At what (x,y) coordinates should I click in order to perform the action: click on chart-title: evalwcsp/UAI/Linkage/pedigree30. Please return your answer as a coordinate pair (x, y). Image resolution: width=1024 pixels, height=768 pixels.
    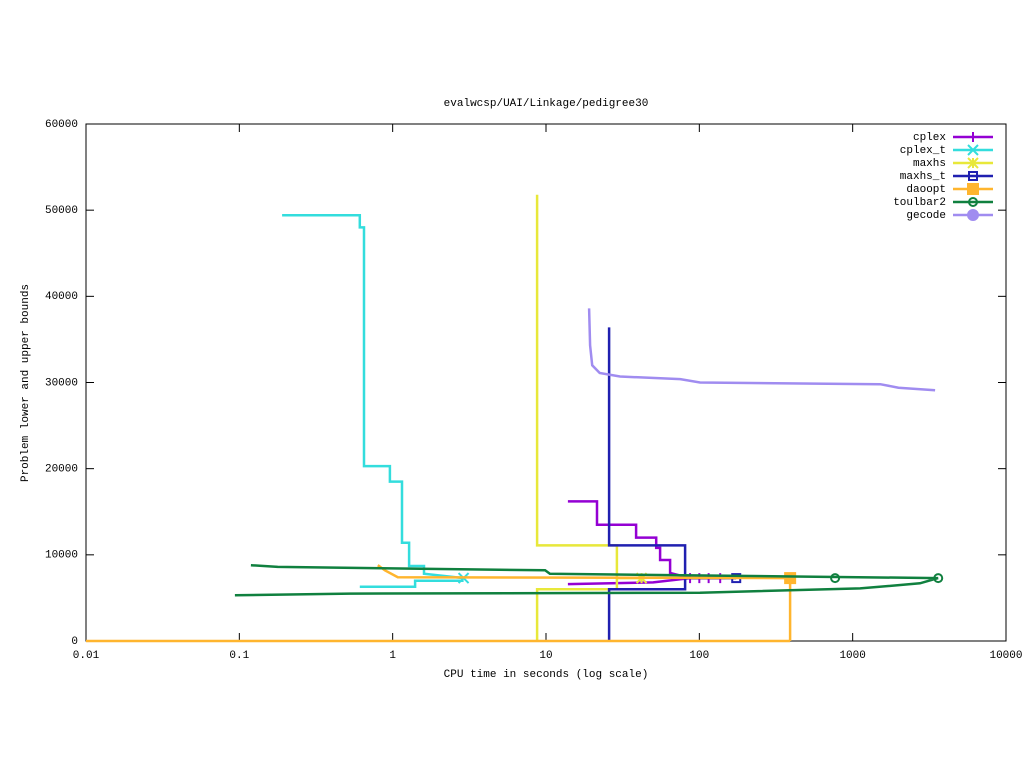
    Looking at the image, I should click on (546, 104).